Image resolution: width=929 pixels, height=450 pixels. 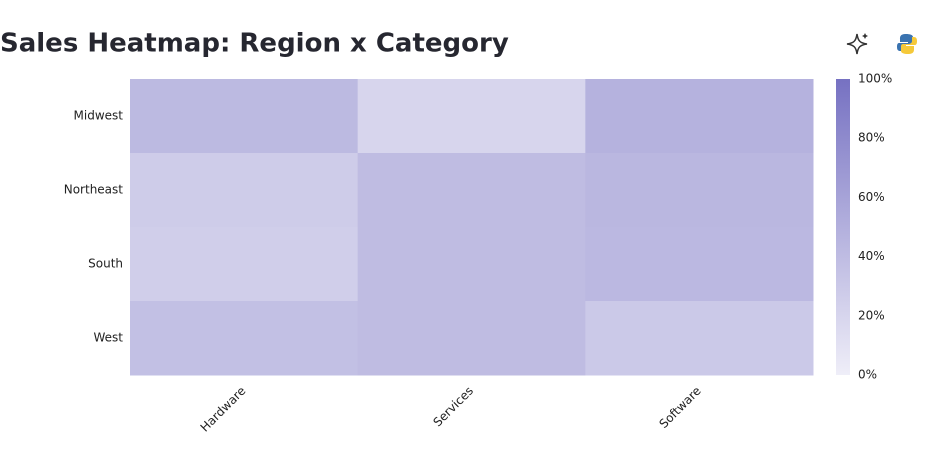 What do you see at coordinates (843, 227) in the screenshot?
I see `colorbar` at bounding box center [843, 227].